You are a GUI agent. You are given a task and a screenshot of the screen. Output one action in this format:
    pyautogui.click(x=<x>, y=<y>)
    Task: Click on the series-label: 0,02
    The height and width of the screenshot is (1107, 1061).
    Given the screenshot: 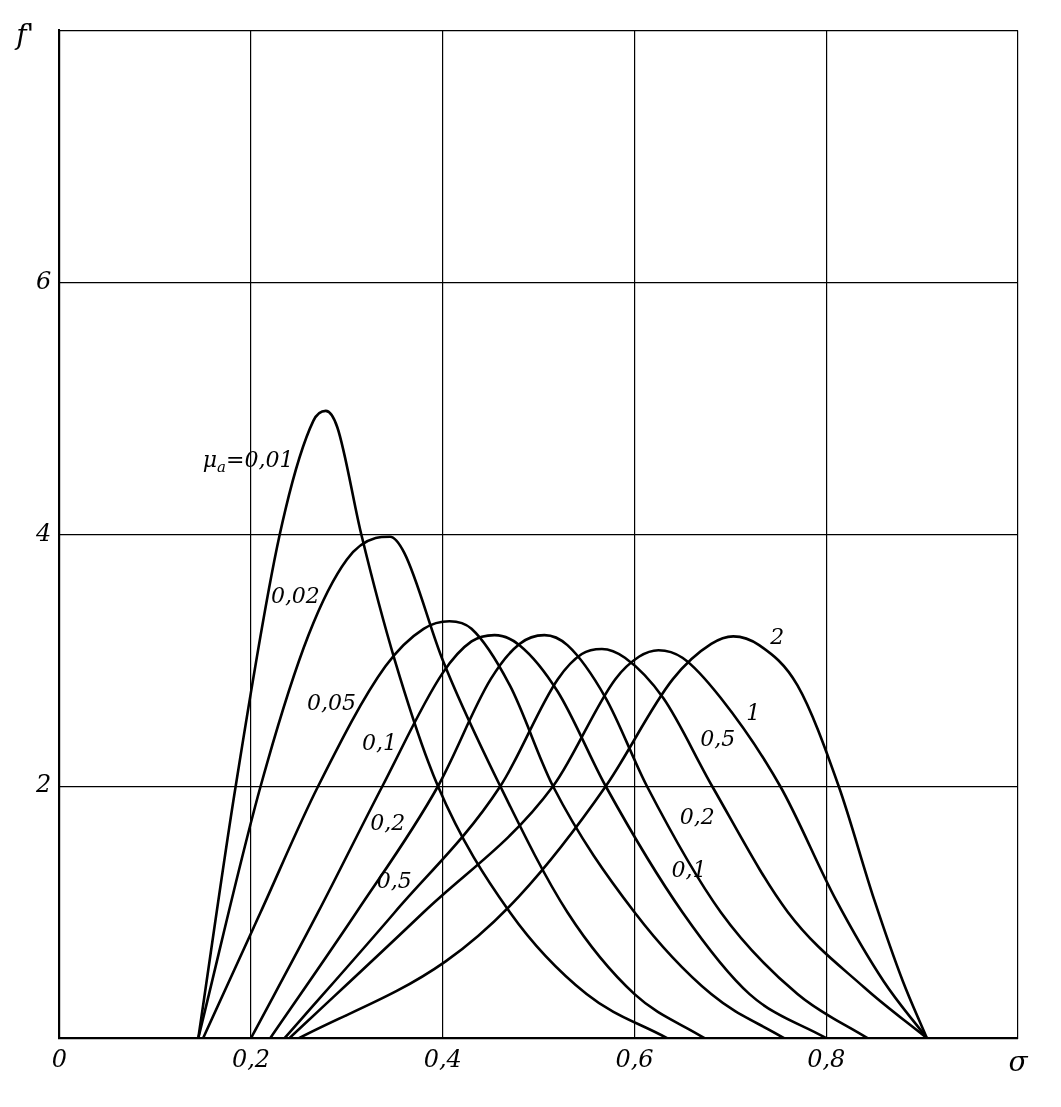 What is the action you would take?
    pyautogui.click(x=295, y=595)
    